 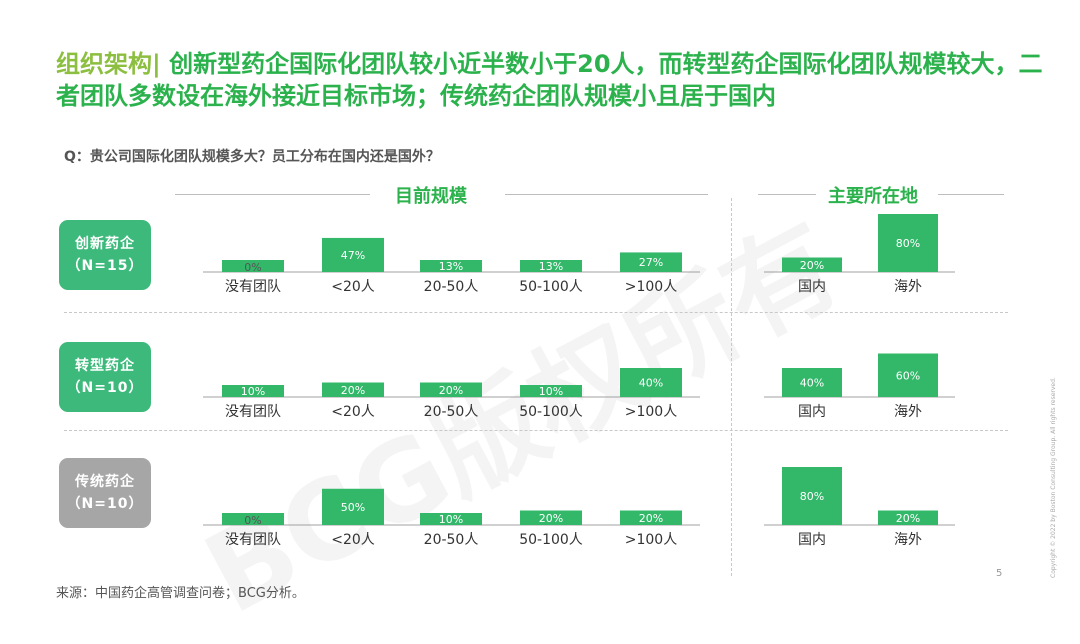 What do you see at coordinates (105, 266) in the screenshot?
I see `group-n: （N=15）` at bounding box center [105, 266].